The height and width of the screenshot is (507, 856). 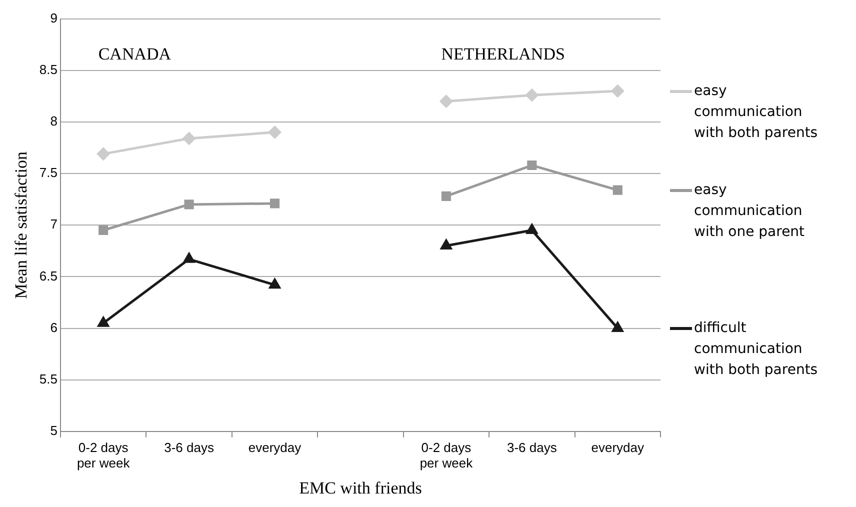 What do you see at coordinates (48, 378) in the screenshot?
I see `y-tick-label: 5.5` at bounding box center [48, 378].